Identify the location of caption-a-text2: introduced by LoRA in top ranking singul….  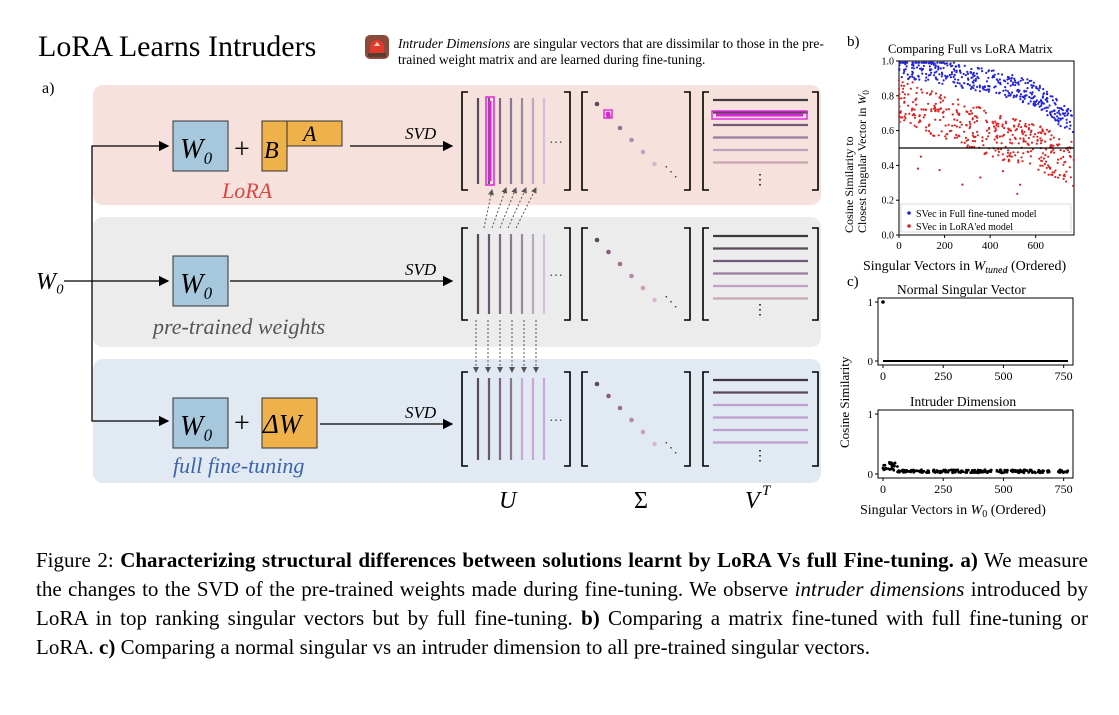
(562, 603).